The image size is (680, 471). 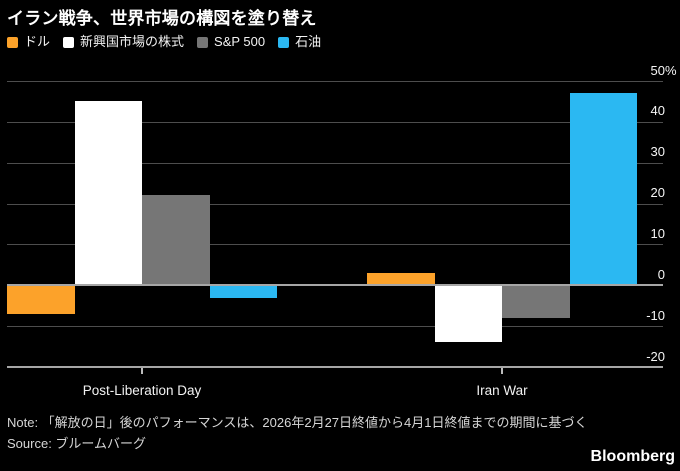 What do you see at coordinates (335, 285) in the screenshot?
I see `zero-line` at bounding box center [335, 285].